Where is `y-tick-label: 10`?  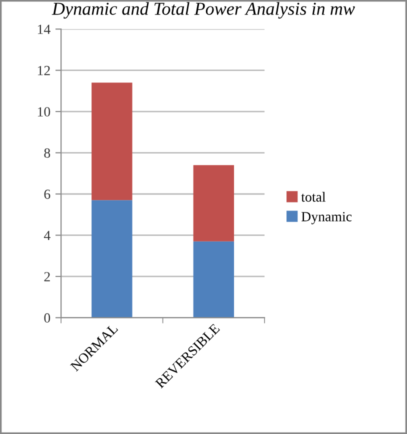
y-tick-label: 10 is located at coordinates (44, 111).